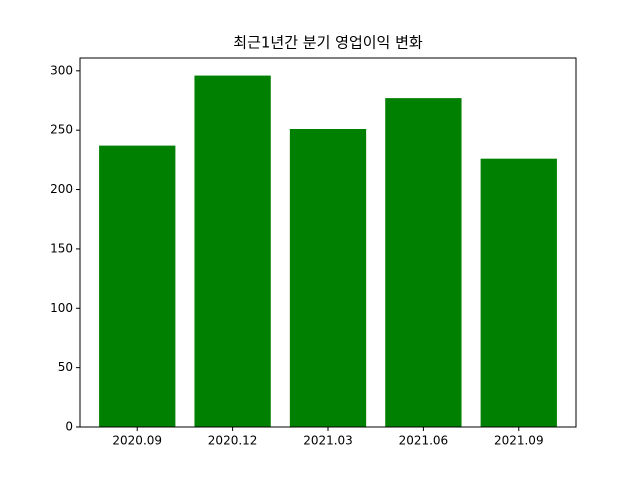  What do you see at coordinates (69, 427) in the screenshot?
I see `y-tick-label: 0` at bounding box center [69, 427].